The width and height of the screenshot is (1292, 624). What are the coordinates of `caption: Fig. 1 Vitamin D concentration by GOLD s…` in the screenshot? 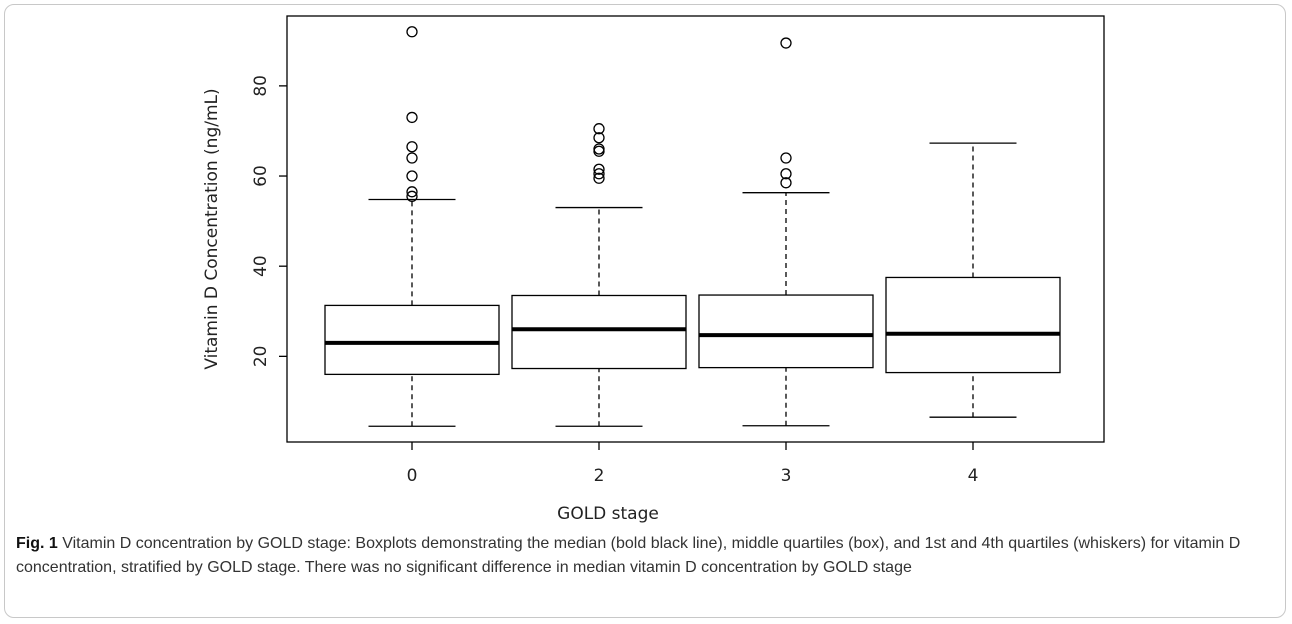 It's located at (641, 556).